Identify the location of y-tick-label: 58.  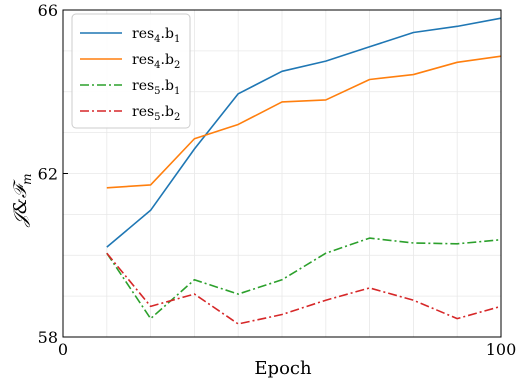
(48, 337).